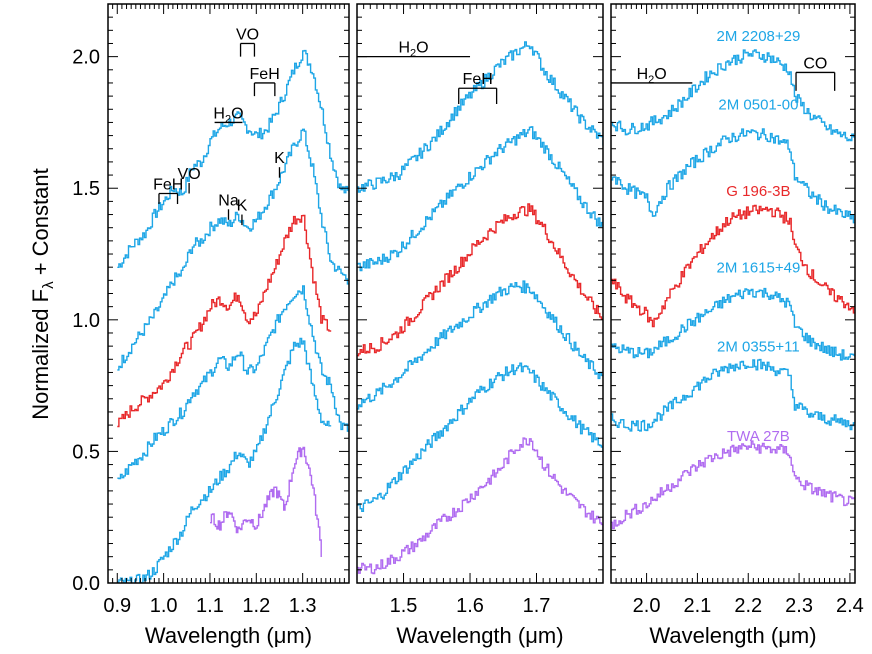 This screenshot has width=872, height=654. What do you see at coordinates (698, 606) in the screenshot?
I see `x-tick-label: 2.1` at bounding box center [698, 606].